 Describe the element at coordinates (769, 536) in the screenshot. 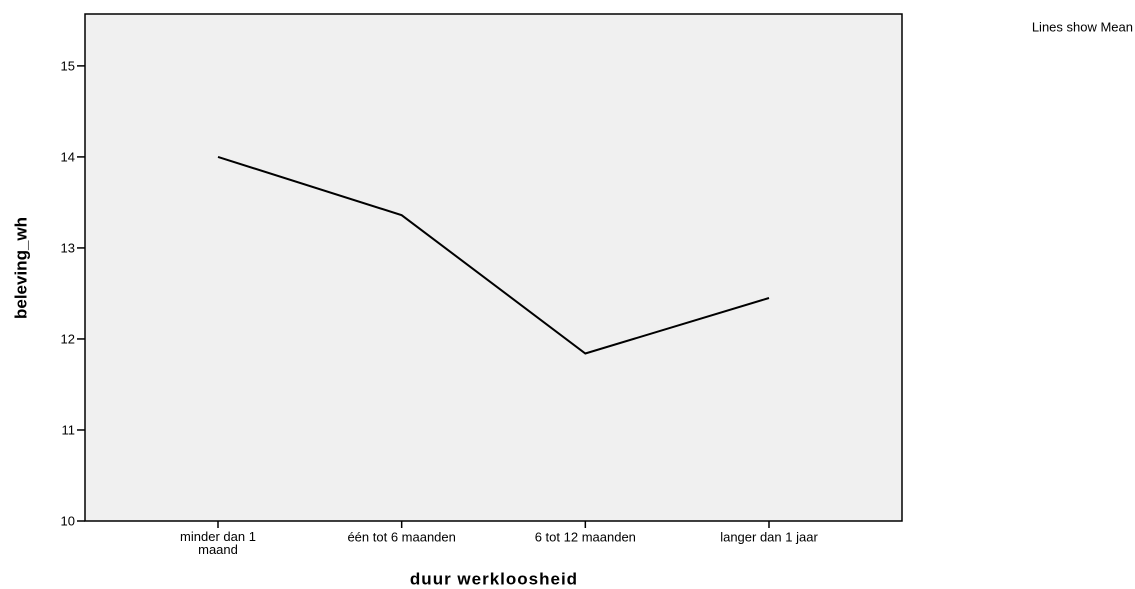

I see `x-tick-label: langer dan 1 jaar` at that location.